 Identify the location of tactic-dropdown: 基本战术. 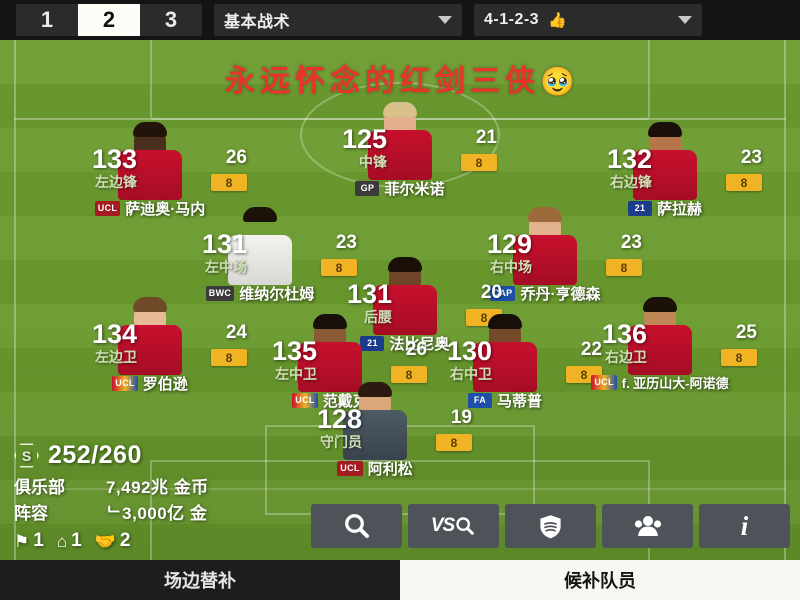
(338, 20).